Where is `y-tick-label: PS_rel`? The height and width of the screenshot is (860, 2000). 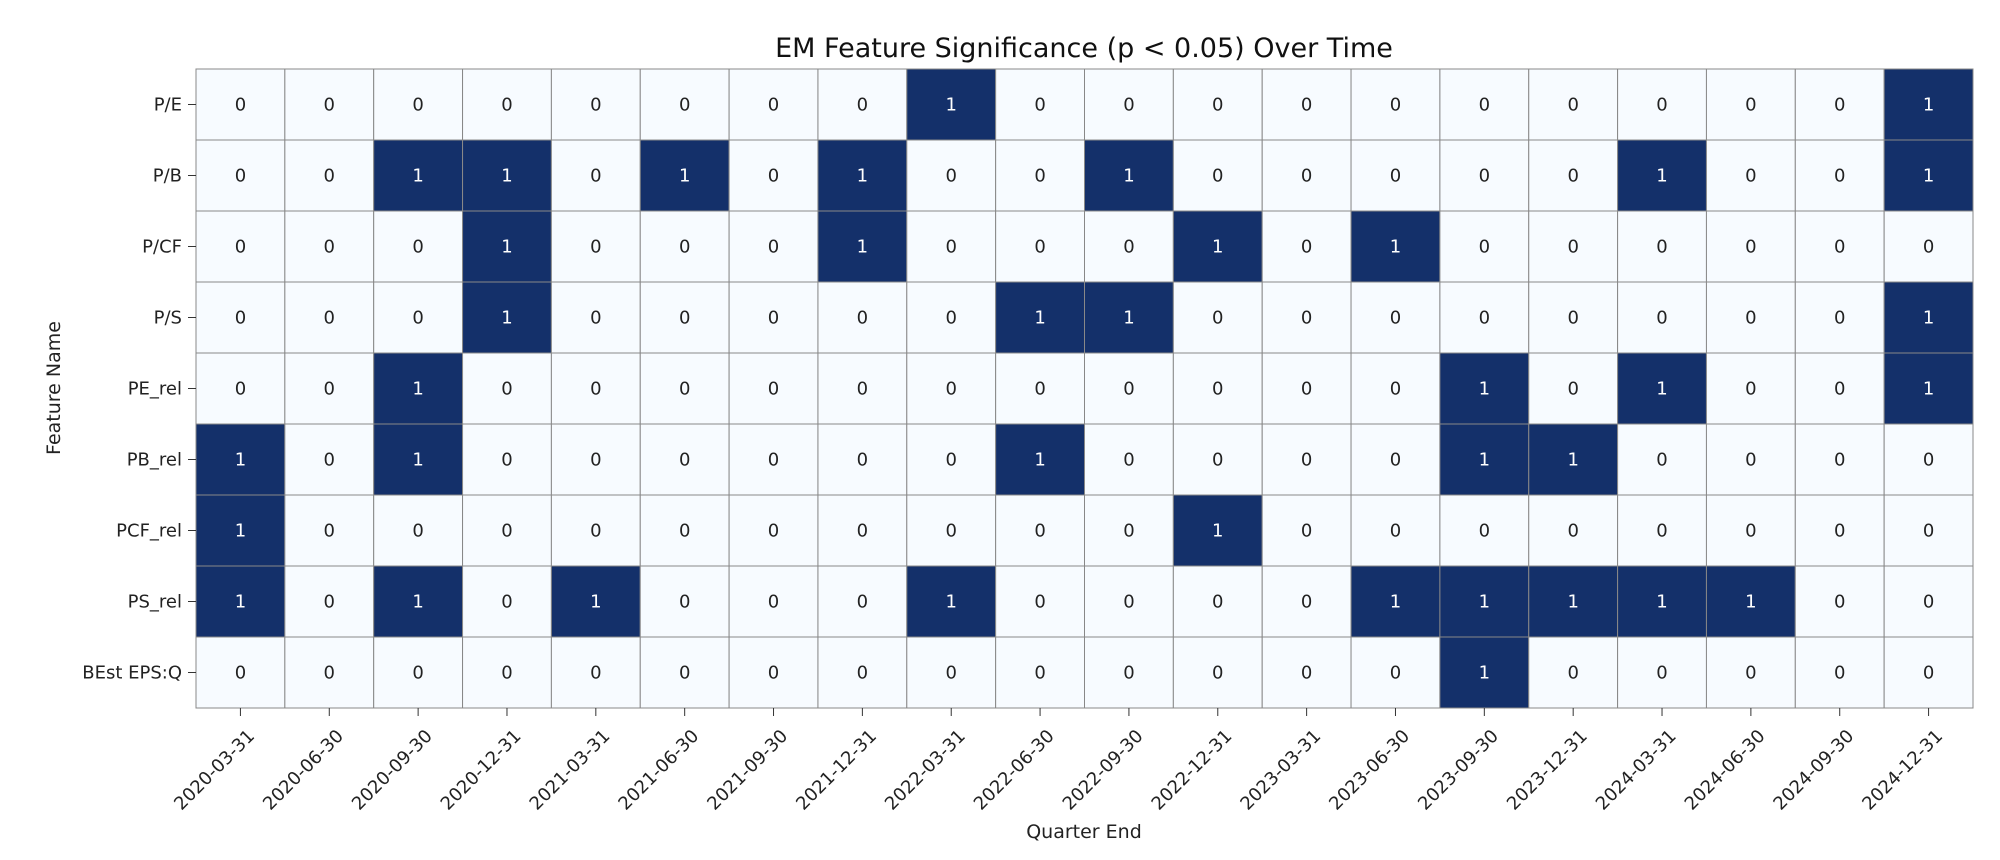
y-tick-label: PS_rel is located at coordinates (155, 602).